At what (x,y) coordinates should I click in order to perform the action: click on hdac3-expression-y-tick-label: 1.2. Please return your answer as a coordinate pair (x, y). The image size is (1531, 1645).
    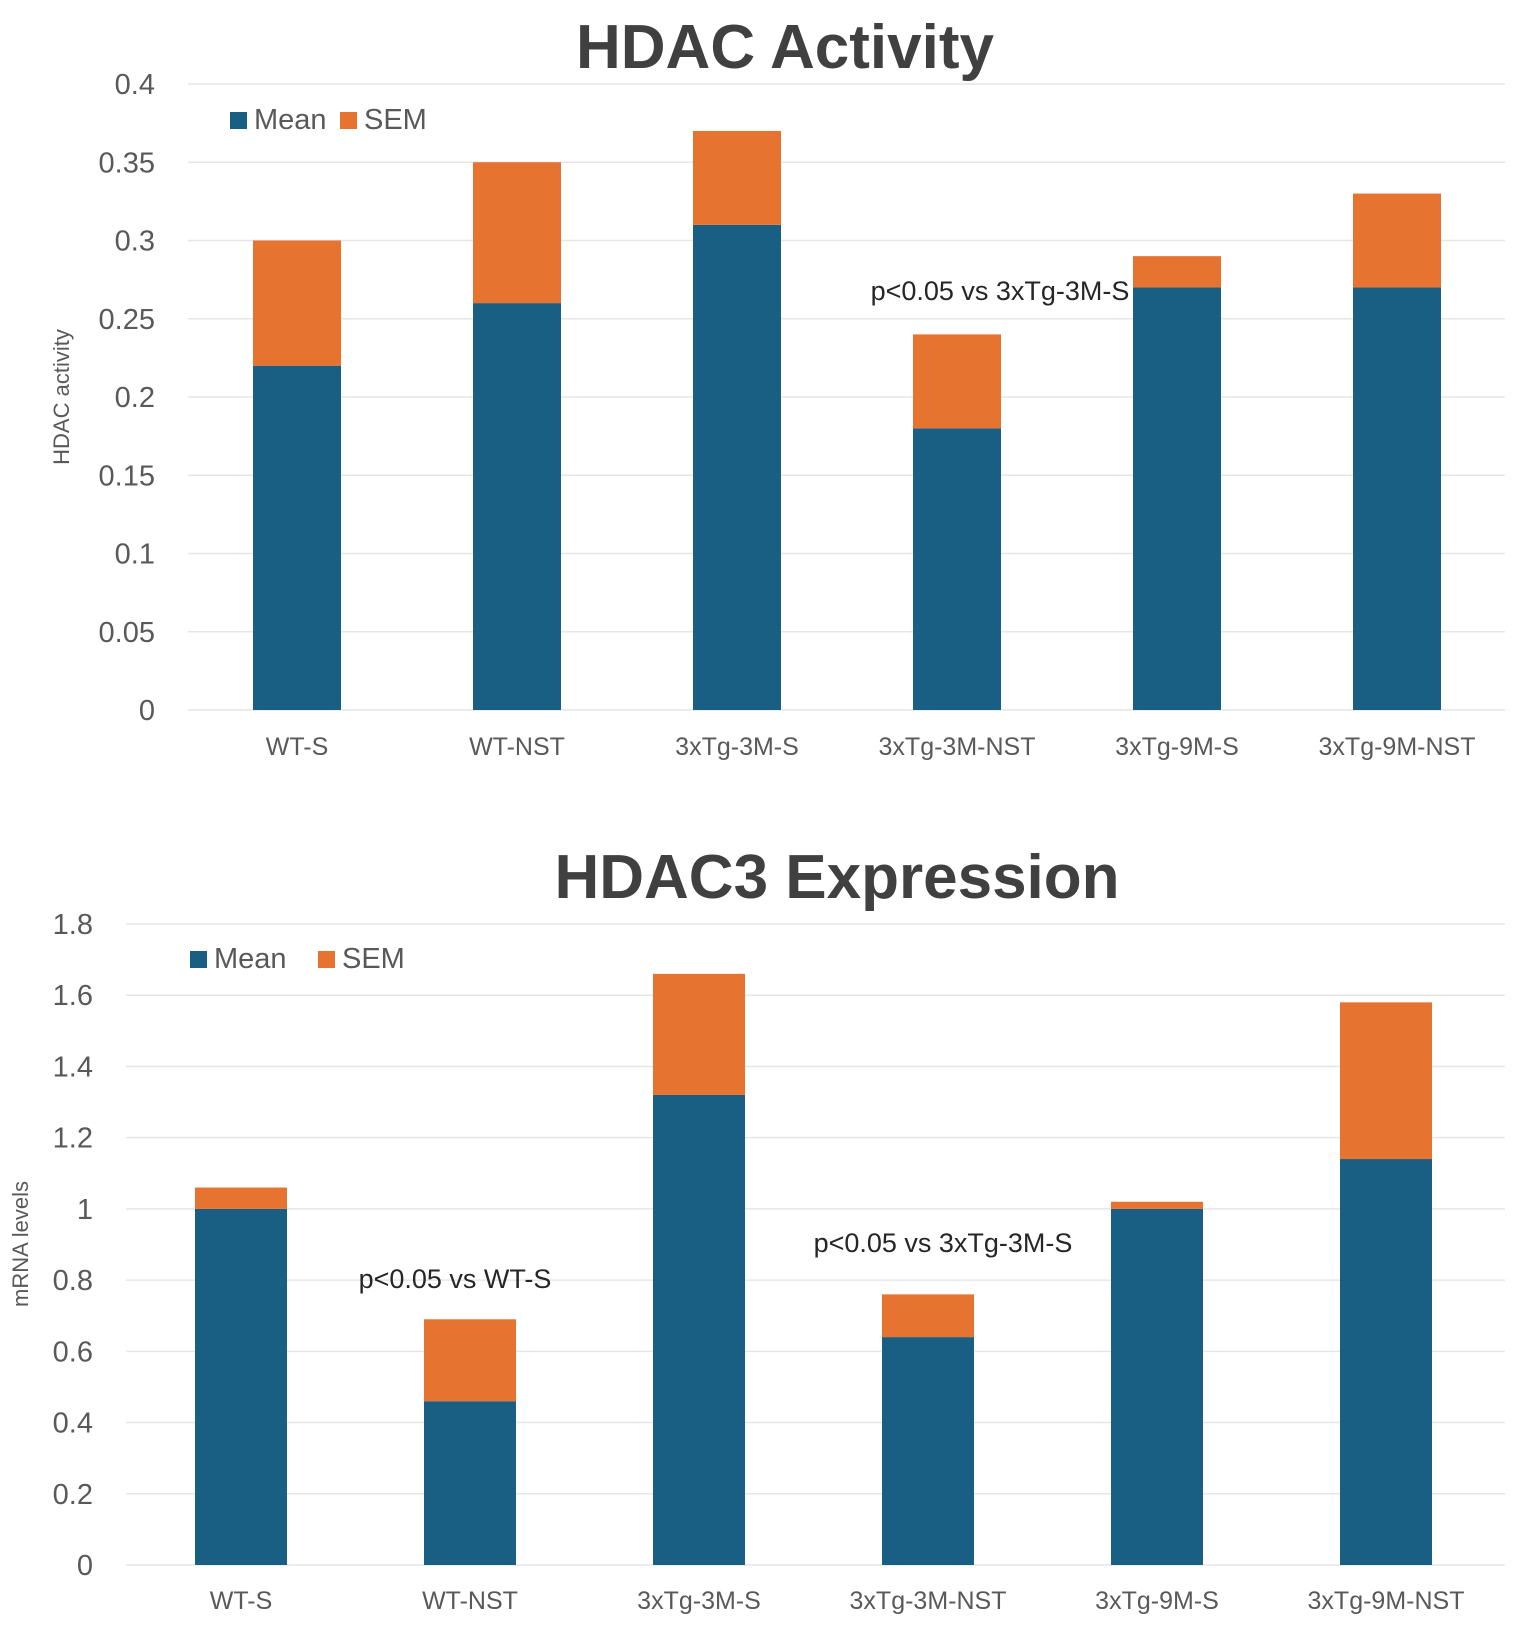
    Looking at the image, I should click on (73, 1139).